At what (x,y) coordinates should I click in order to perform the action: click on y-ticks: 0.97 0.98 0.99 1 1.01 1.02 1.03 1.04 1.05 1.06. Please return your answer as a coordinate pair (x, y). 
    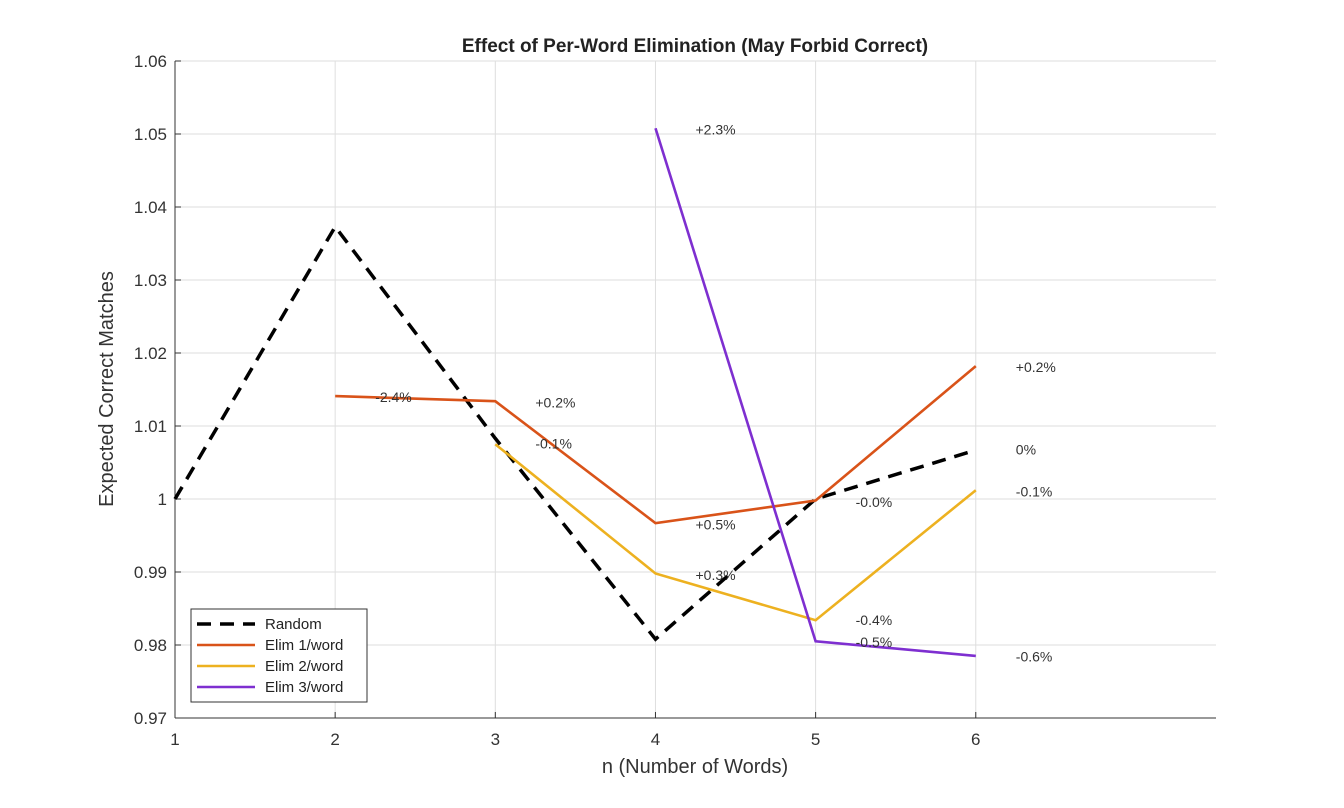
    Looking at the image, I should click on (157, 390).